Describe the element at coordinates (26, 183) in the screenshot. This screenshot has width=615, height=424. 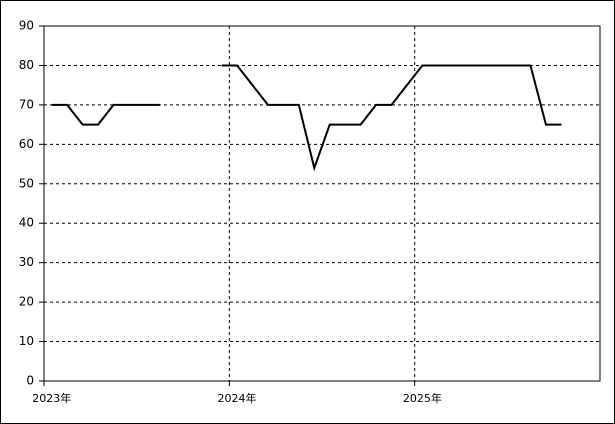
I see `y-tick-label: 50` at that location.